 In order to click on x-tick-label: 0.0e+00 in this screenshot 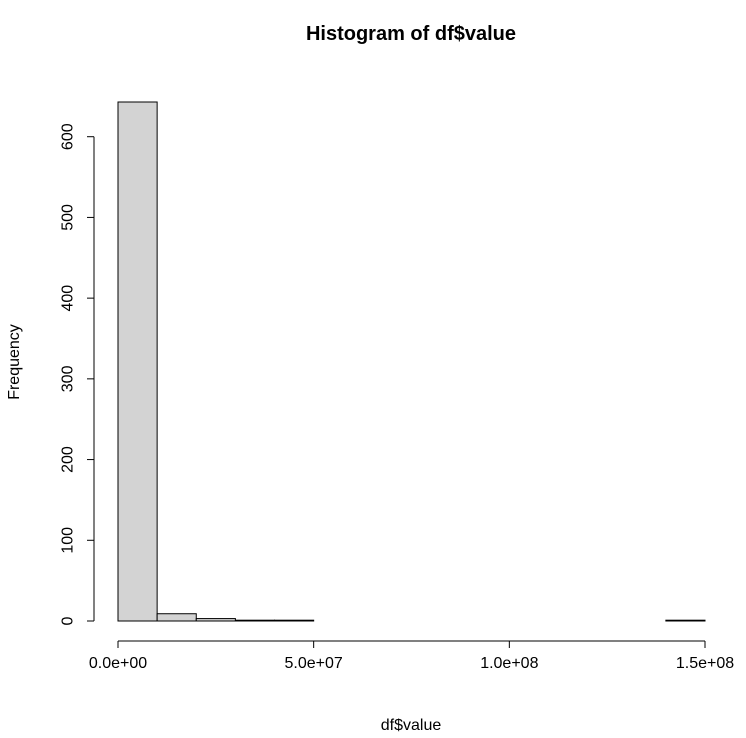, I will do `click(118, 663)`.